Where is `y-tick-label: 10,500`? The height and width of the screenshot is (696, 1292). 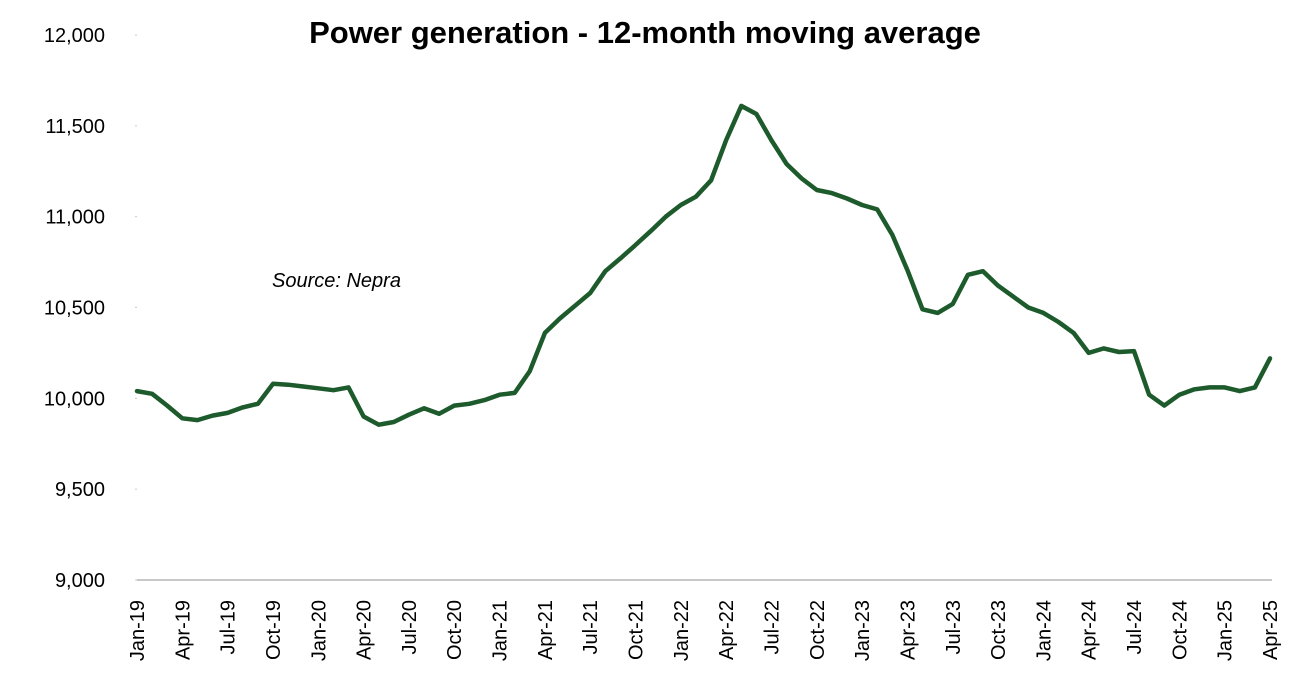 y-tick-label: 10,500 is located at coordinates (74, 309).